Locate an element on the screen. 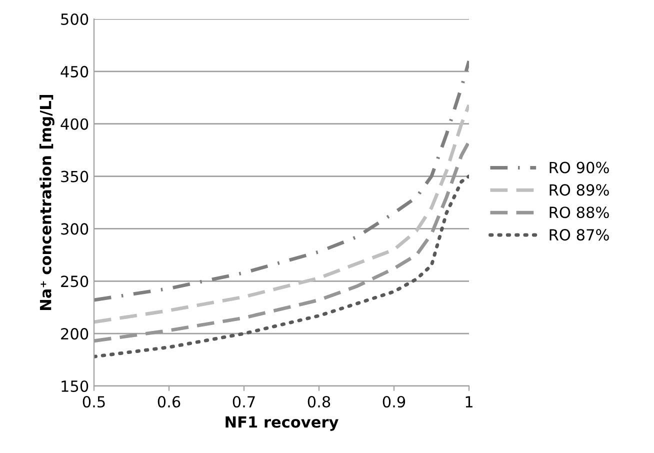  y-tick-label: 400 is located at coordinates (74, 124).